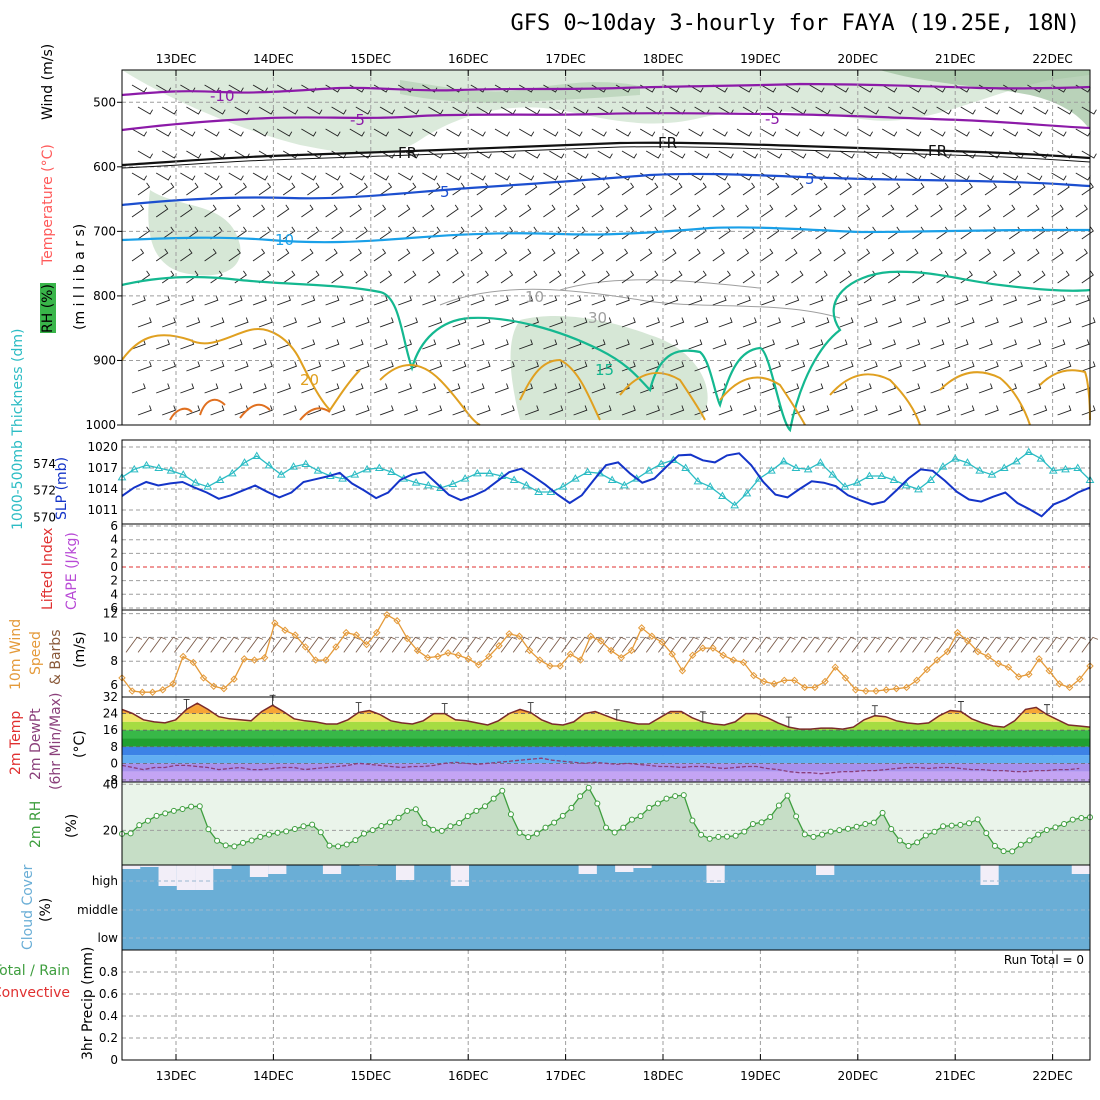 Image resolution: width=1100 pixels, height=1100 pixels. I want to click on temp-max-marker, so click(874, 710).